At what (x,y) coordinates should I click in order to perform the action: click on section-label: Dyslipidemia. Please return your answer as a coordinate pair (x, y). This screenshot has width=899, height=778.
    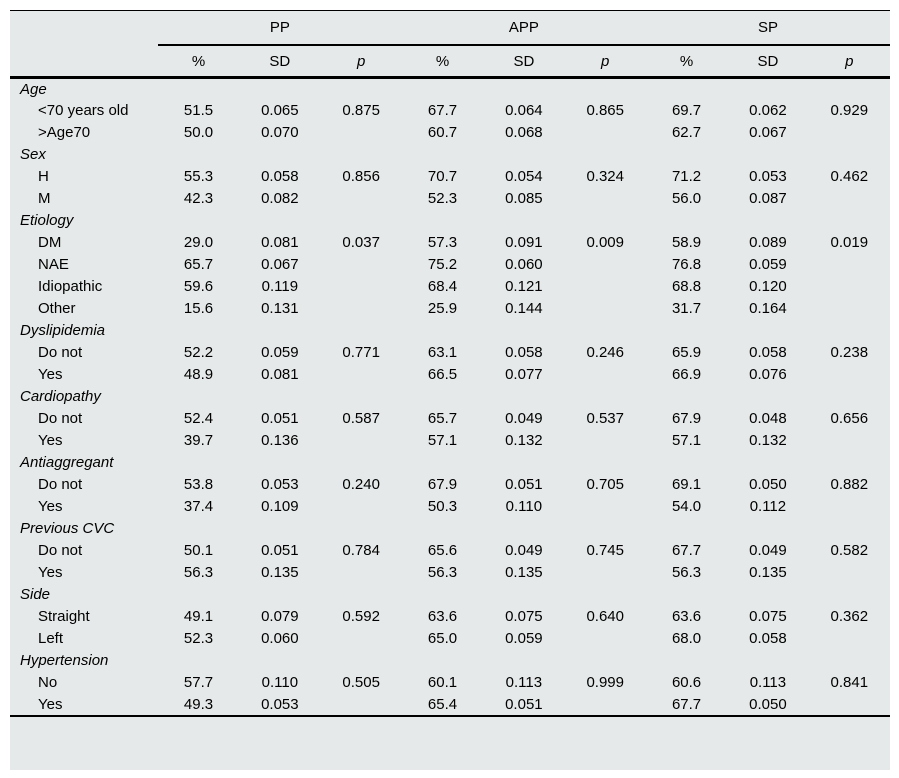
    Looking at the image, I should click on (63, 330).